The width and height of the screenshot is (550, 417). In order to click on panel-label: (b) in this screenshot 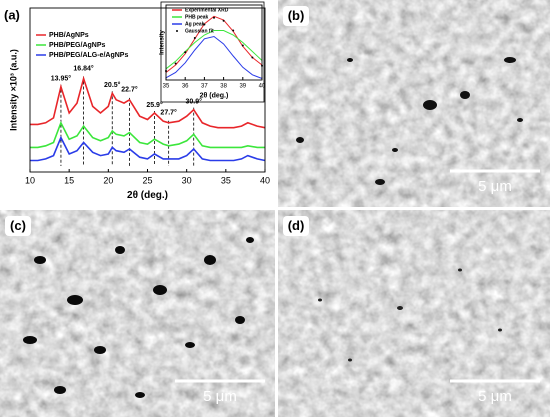, I will do `click(296, 15)`.